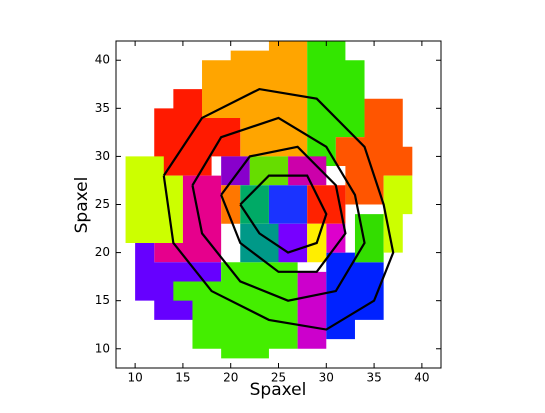  Describe the element at coordinates (278, 390) in the screenshot. I see `x-axis-label: Spaxel` at that location.